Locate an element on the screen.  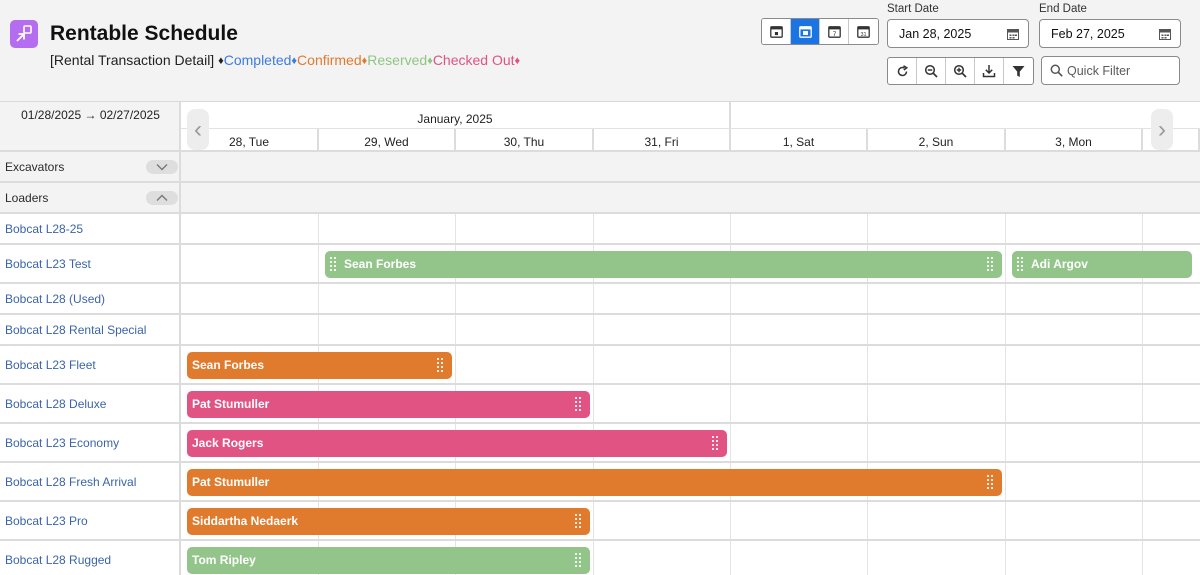
day-view-button: ■ is located at coordinates (776, 31).